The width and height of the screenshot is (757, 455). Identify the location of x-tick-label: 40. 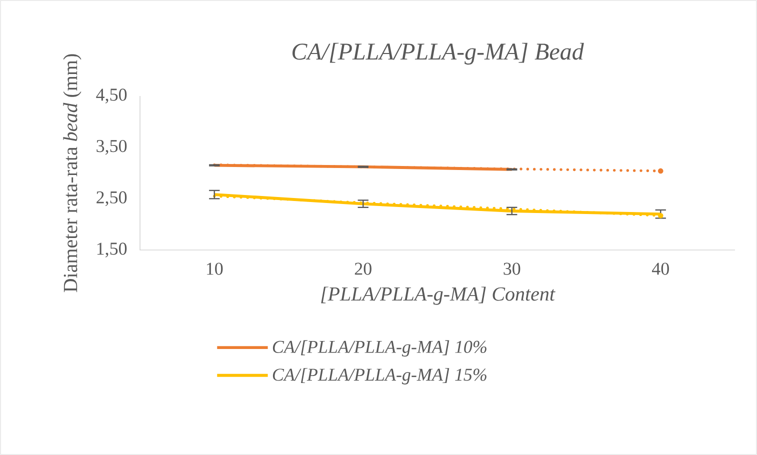
(660, 268).